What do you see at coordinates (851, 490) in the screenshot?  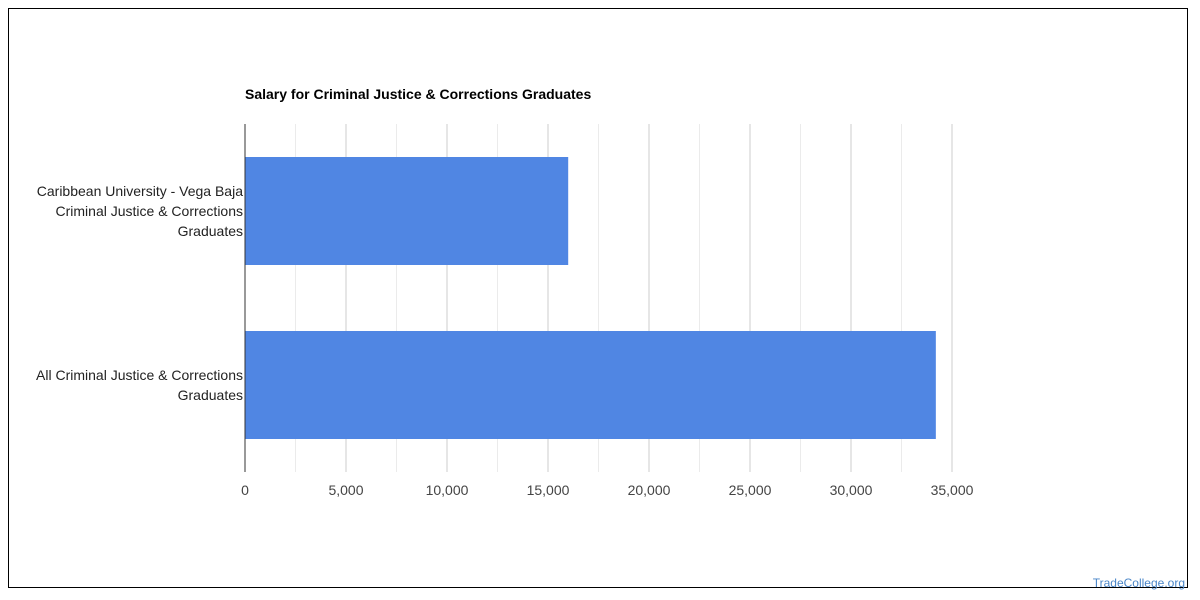 I see `x-tick-label: 30,000` at bounding box center [851, 490].